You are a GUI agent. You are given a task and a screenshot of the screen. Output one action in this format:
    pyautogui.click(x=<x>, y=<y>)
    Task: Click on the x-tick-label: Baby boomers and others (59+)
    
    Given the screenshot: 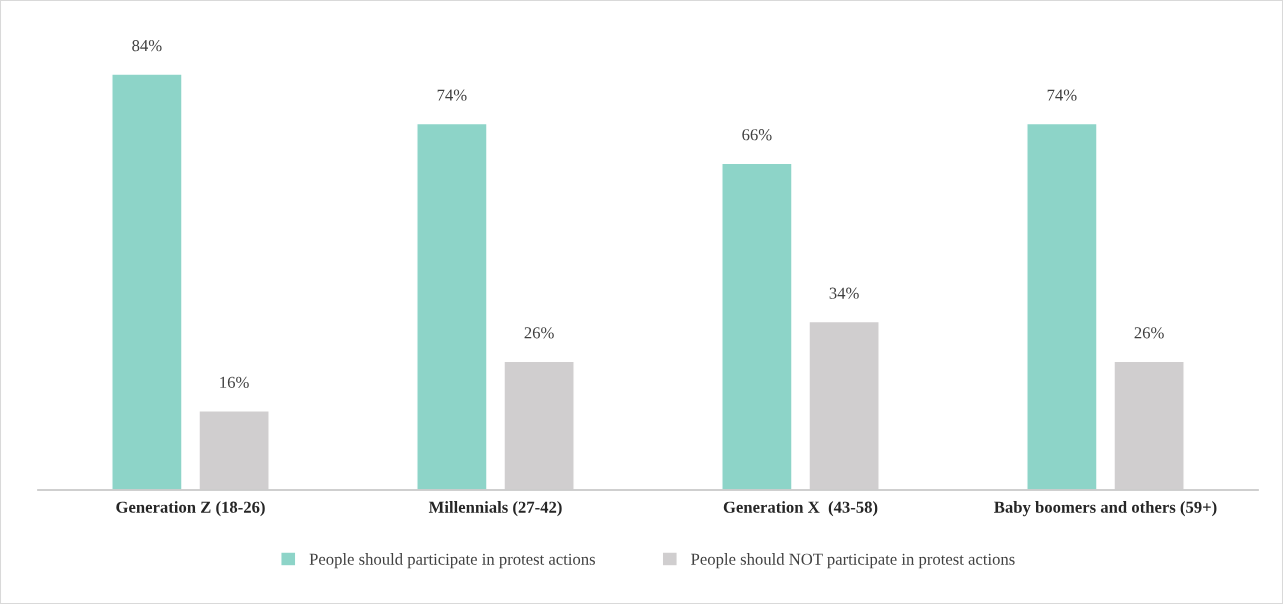 What is the action you would take?
    pyautogui.click(x=1105, y=509)
    